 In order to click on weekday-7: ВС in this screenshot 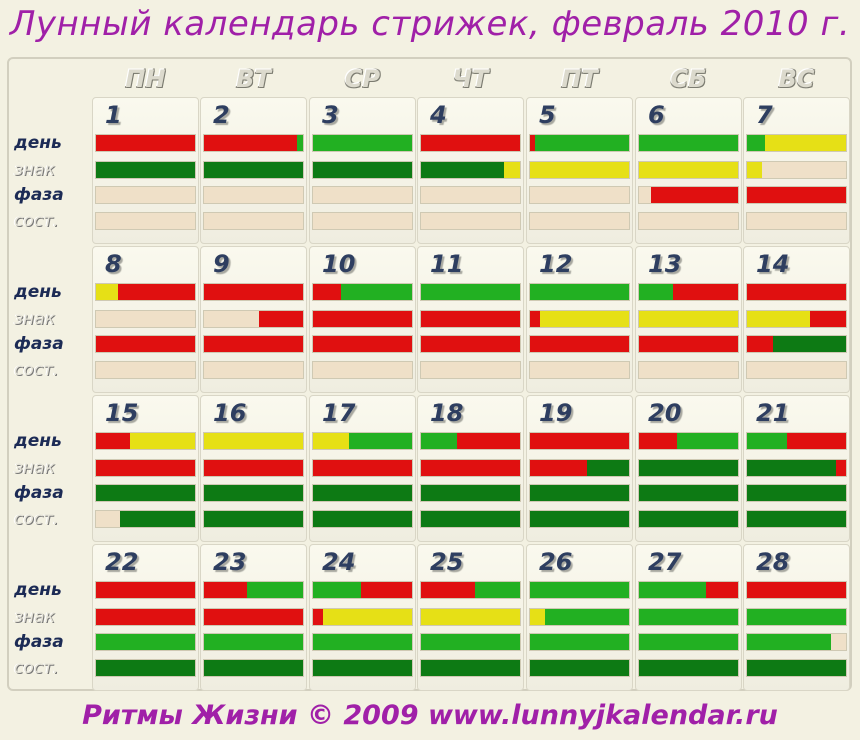, I will do `click(796, 79)`.